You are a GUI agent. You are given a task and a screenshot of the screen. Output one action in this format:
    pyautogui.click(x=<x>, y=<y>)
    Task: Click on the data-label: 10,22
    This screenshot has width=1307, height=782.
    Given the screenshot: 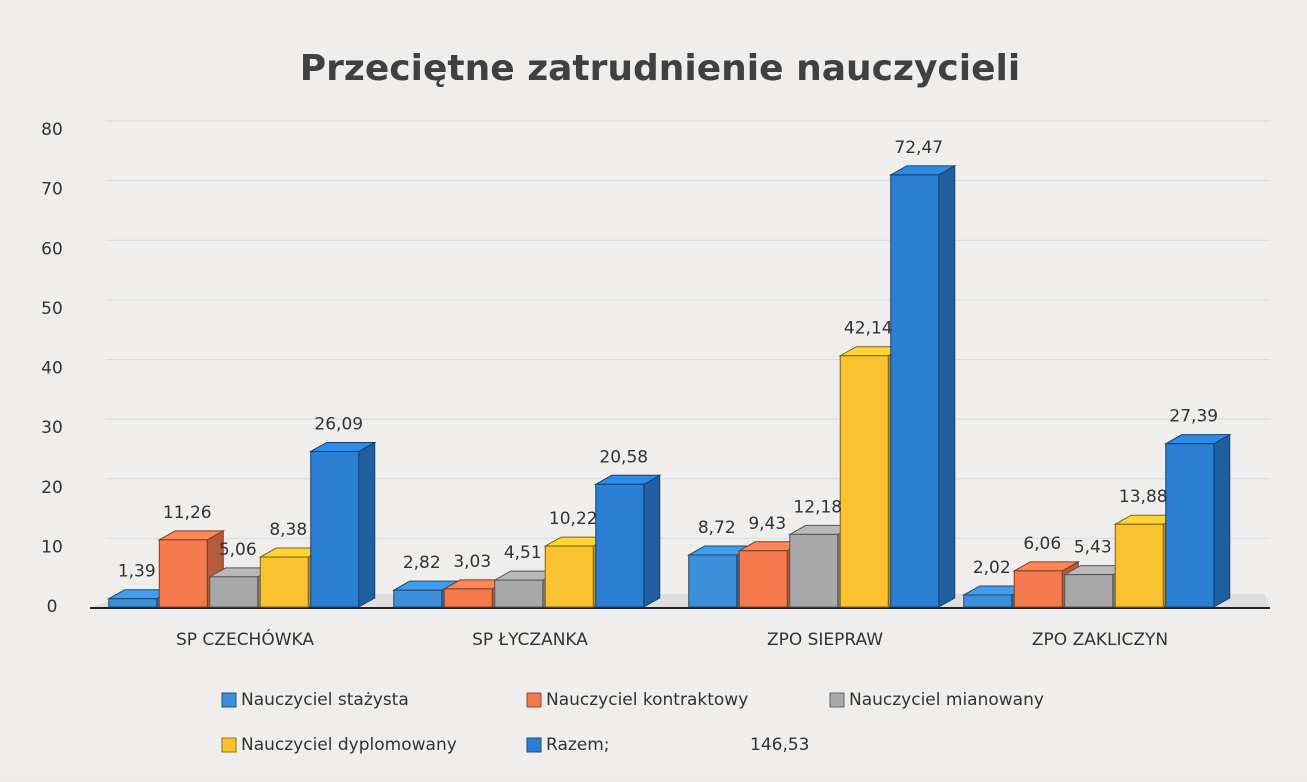 What is the action you would take?
    pyautogui.click(x=573, y=519)
    